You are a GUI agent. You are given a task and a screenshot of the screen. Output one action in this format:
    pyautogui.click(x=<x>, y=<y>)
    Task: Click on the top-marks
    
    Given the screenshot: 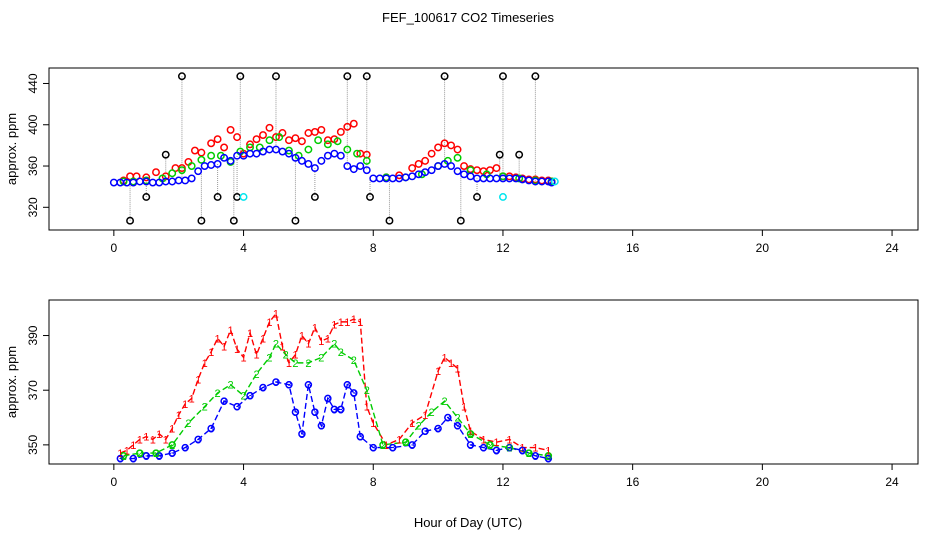 What is the action you would take?
    pyautogui.click(x=334, y=148)
    